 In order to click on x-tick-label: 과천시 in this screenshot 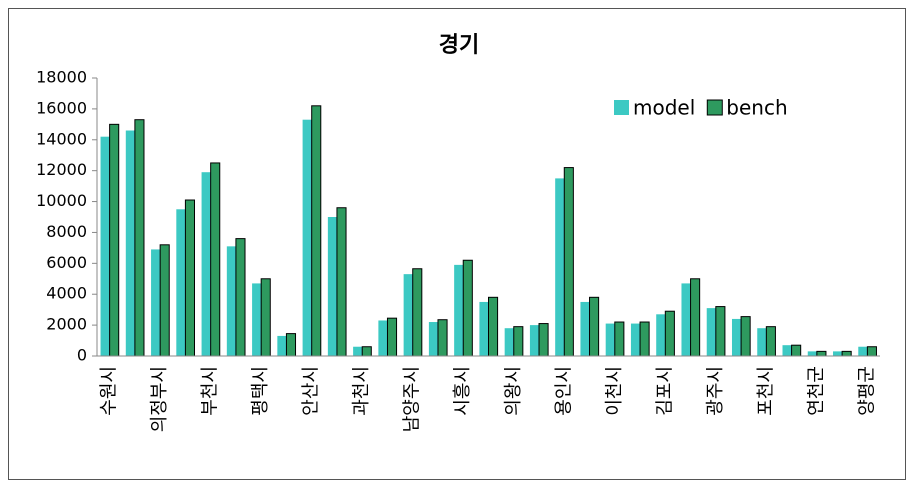, I will do `click(361, 391)`.